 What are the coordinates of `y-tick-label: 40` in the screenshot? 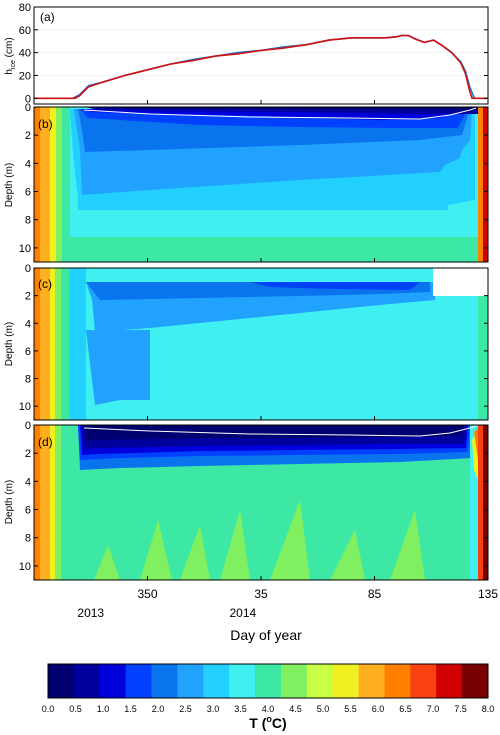 It's located at (25, 54).